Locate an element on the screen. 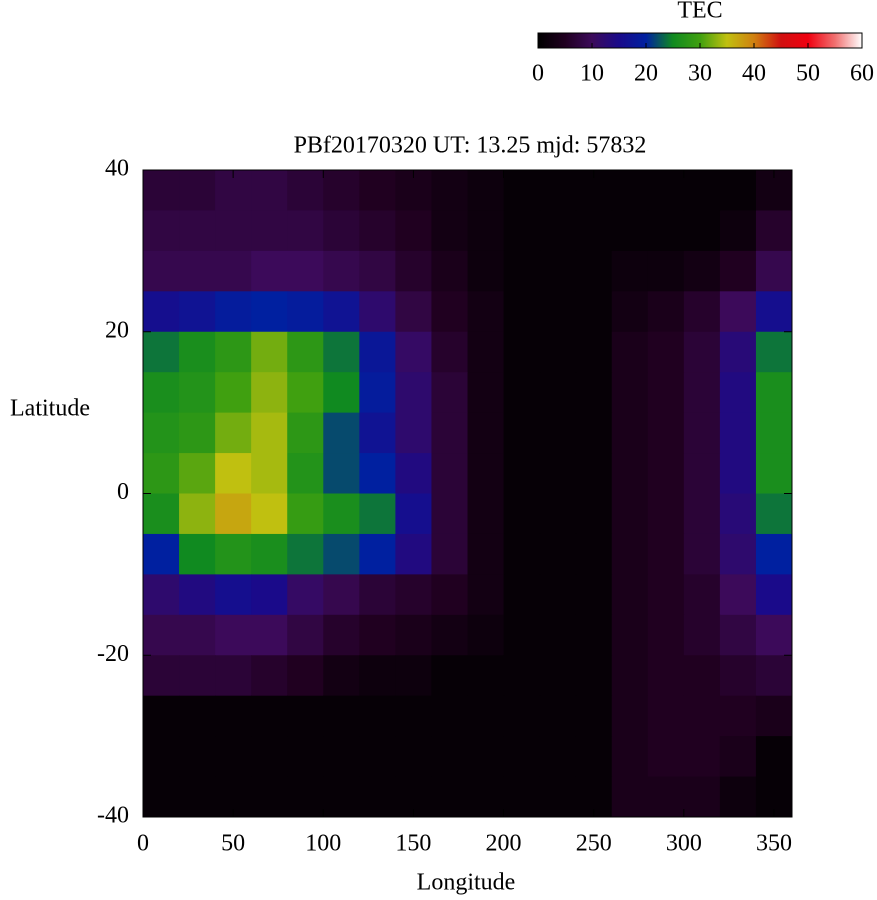 The image size is (877, 900). x-tick-label: 100 is located at coordinates (323, 844).